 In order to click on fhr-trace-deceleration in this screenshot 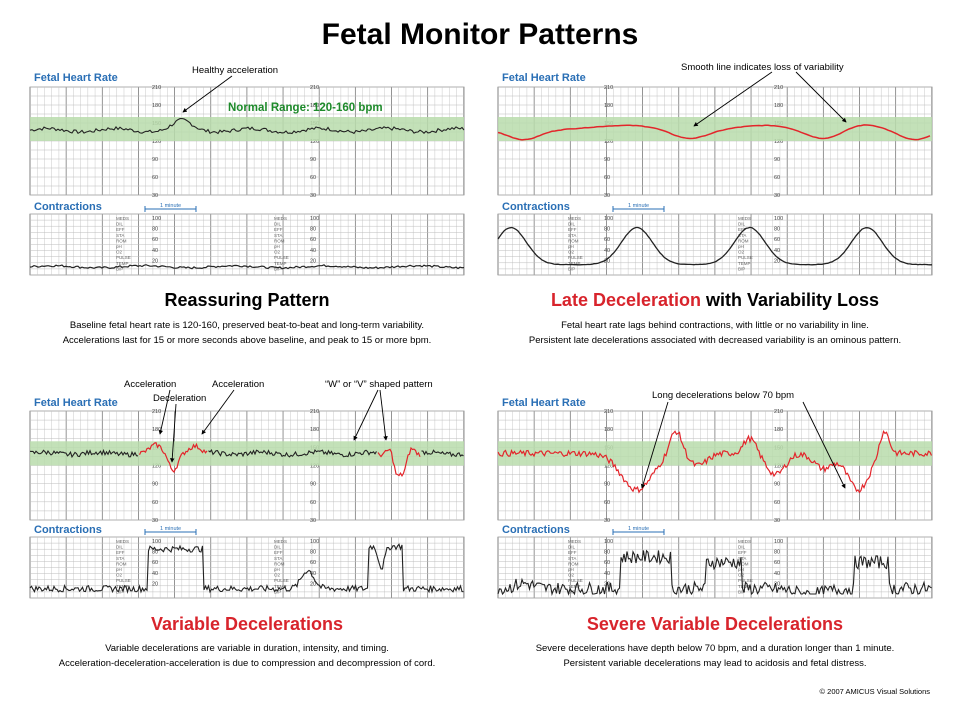, I will do `click(173, 457)`.